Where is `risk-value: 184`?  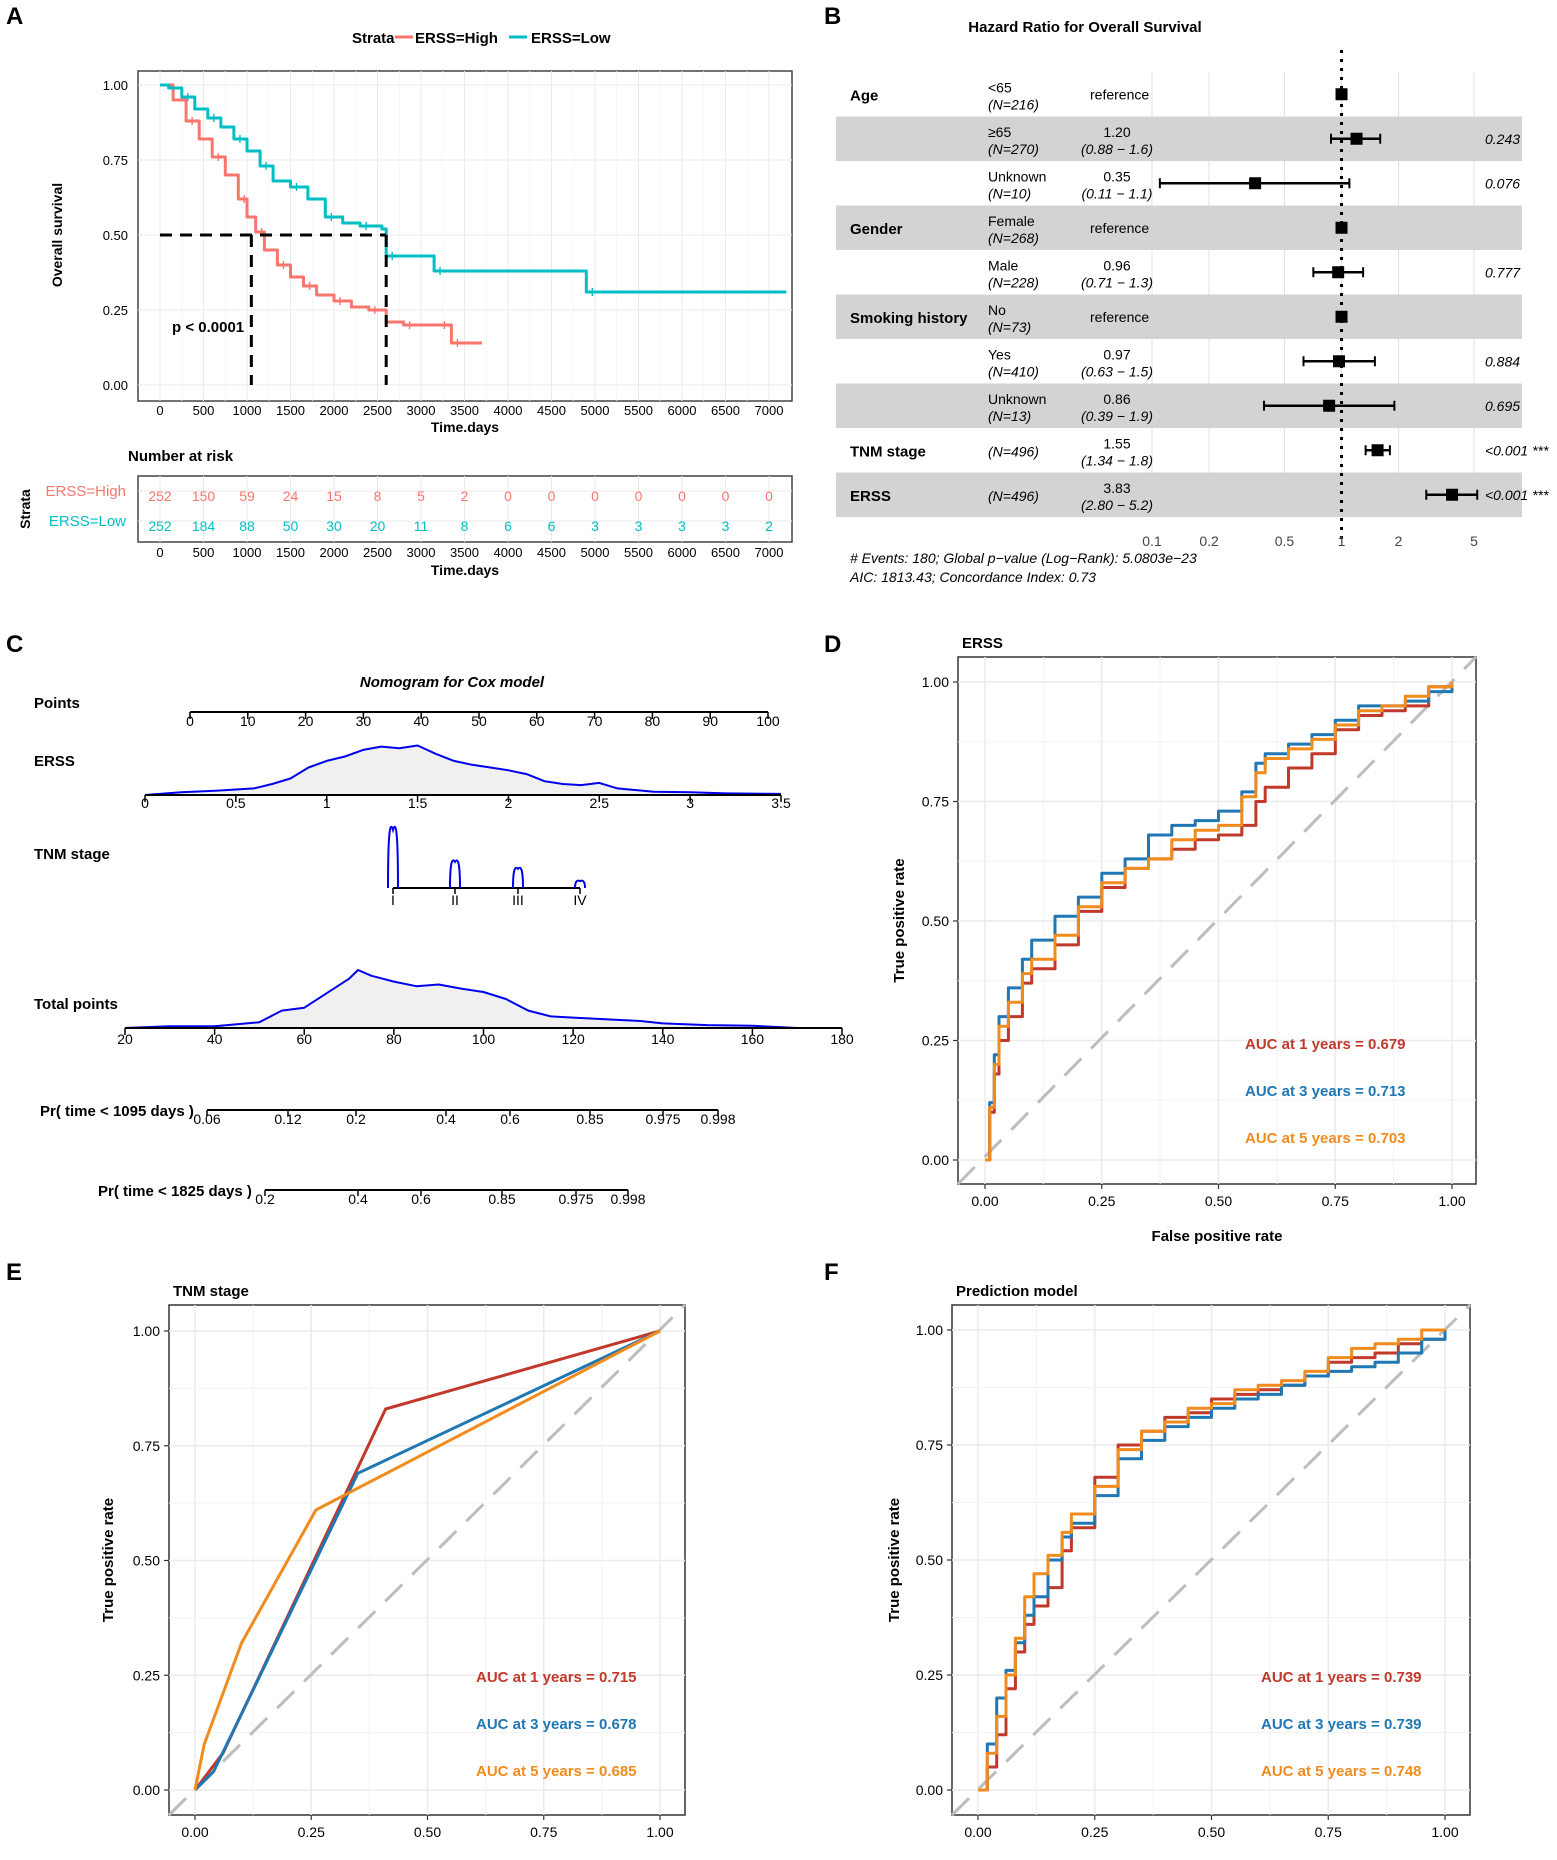
risk-value: 184 is located at coordinates (204, 526).